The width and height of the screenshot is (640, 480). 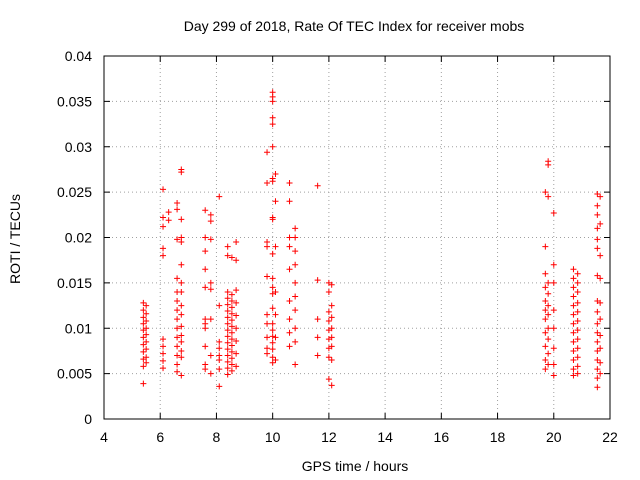 I want to click on x-tick-label: 22, so click(x=610, y=437).